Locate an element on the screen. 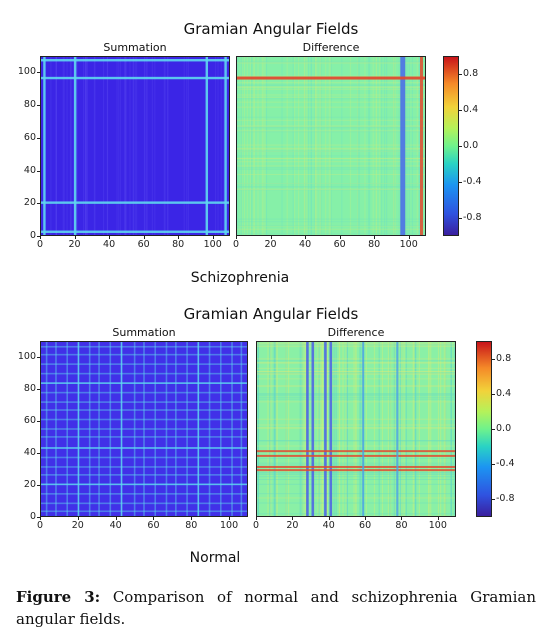  y-tick-label: 60 is located at coordinates (29, 137).